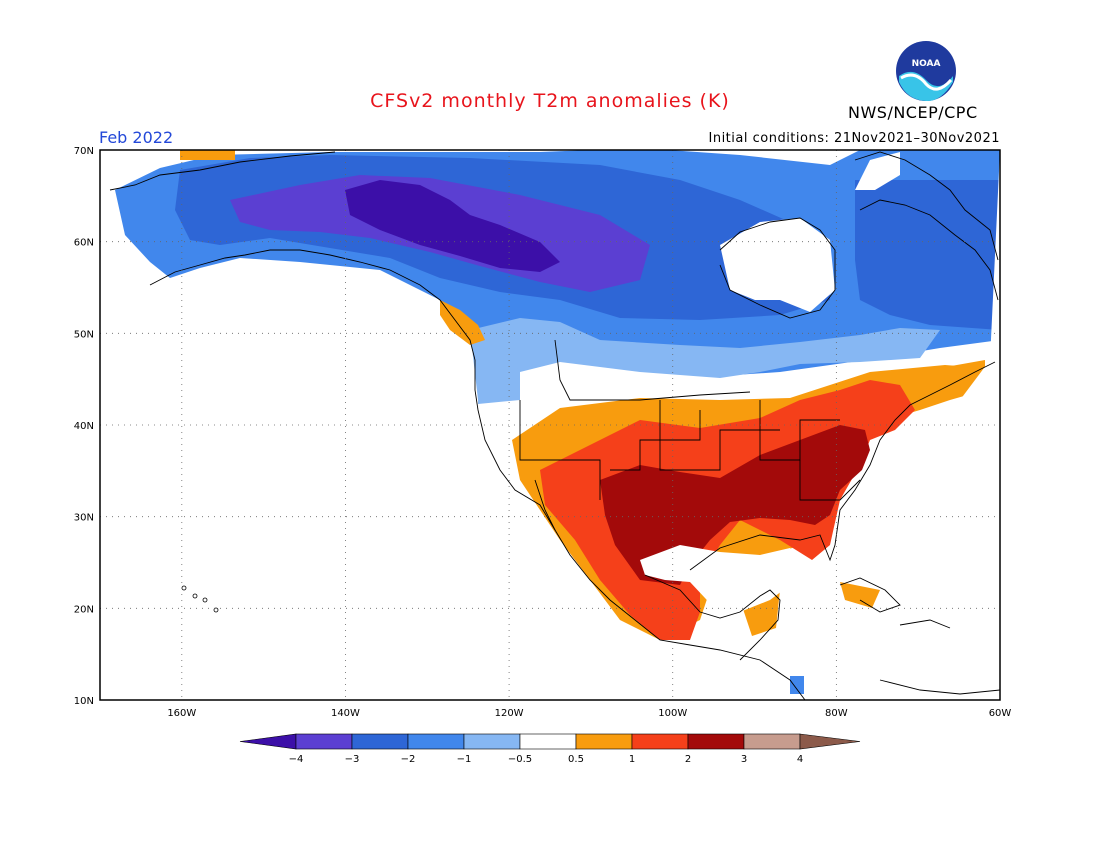 The height and width of the screenshot is (850, 1100). Describe the element at coordinates (84, 334) in the screenshot. I see `lat-tick-label: 50N` at that location.